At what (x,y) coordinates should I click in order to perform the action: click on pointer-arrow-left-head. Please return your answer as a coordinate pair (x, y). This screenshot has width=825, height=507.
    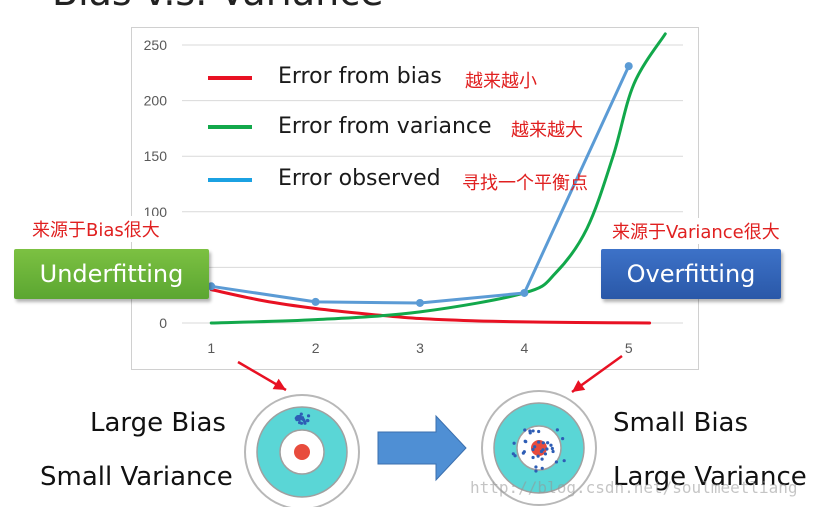
    Looking at the image, I should click on (279, 384).